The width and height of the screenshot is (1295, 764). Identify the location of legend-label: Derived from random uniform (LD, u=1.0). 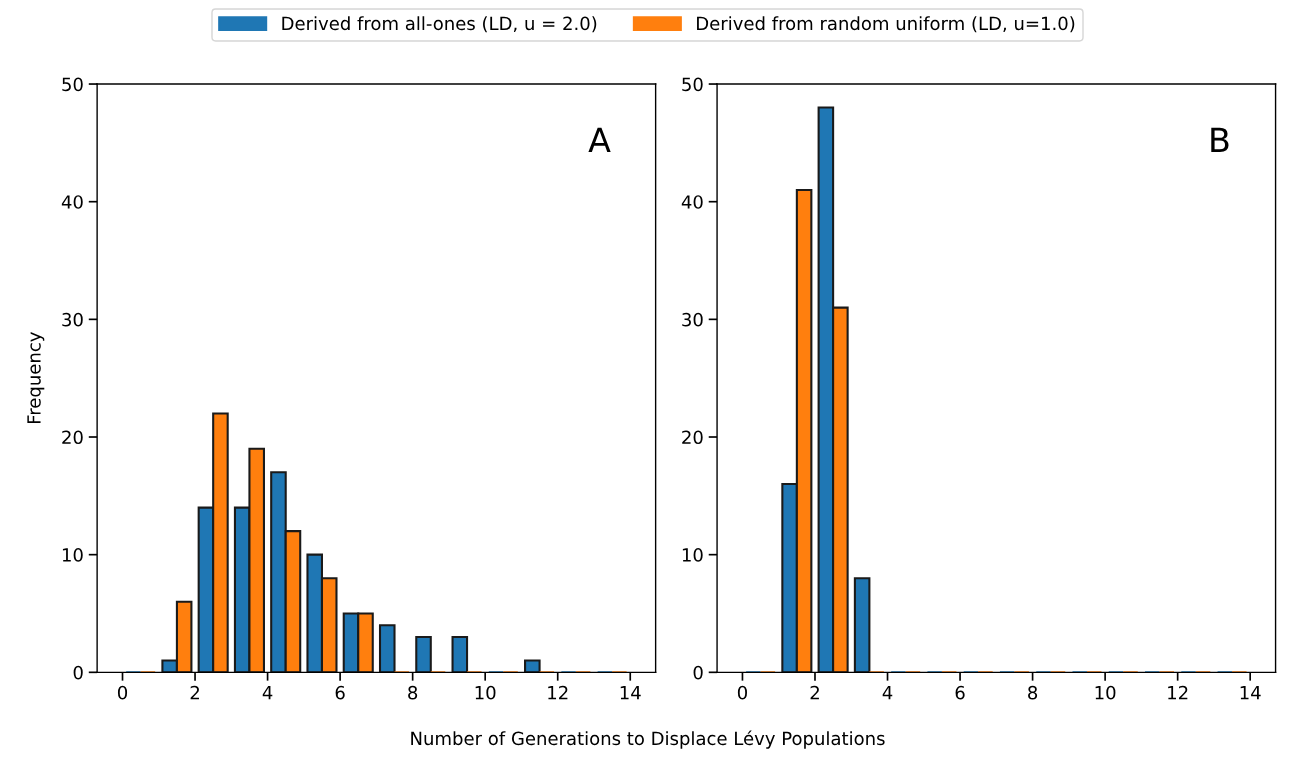
(886, 24).